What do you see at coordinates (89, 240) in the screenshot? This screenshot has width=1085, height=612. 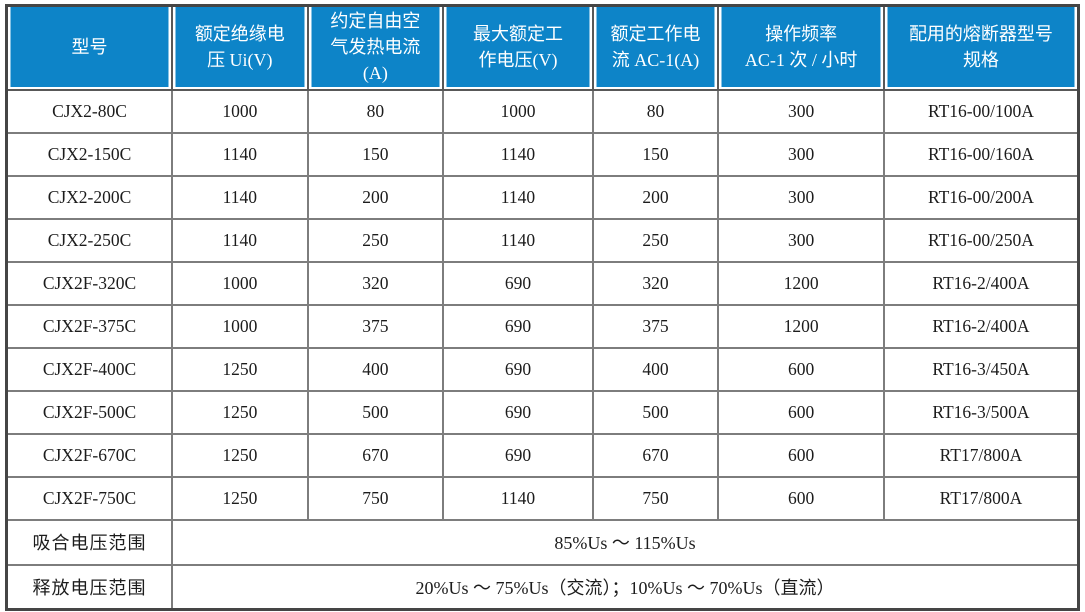 I see `cell-model: CJX2-250C` at bounding box center [89, 240].